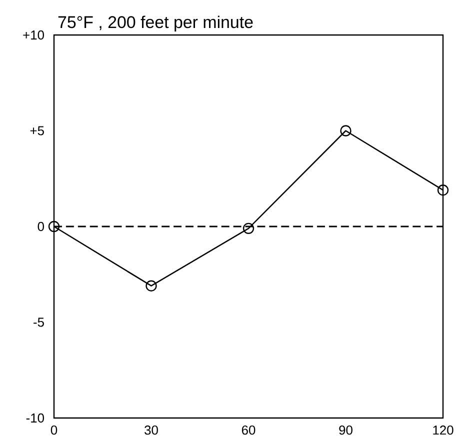 The image size is (460, 443). What do you see at coordinates (155, 24) in the screenshot?
I see `chart-title: 75°F , 200 feet per minute` at bounding box center [155, 24].